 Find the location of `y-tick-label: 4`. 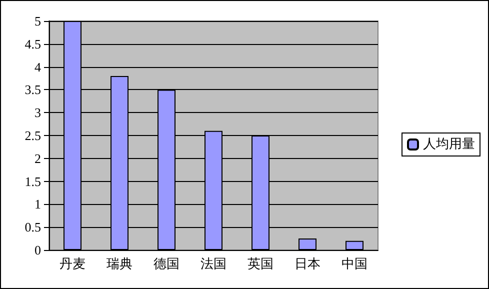

y-tick-label: 4 is located at coordinates (38, 66).